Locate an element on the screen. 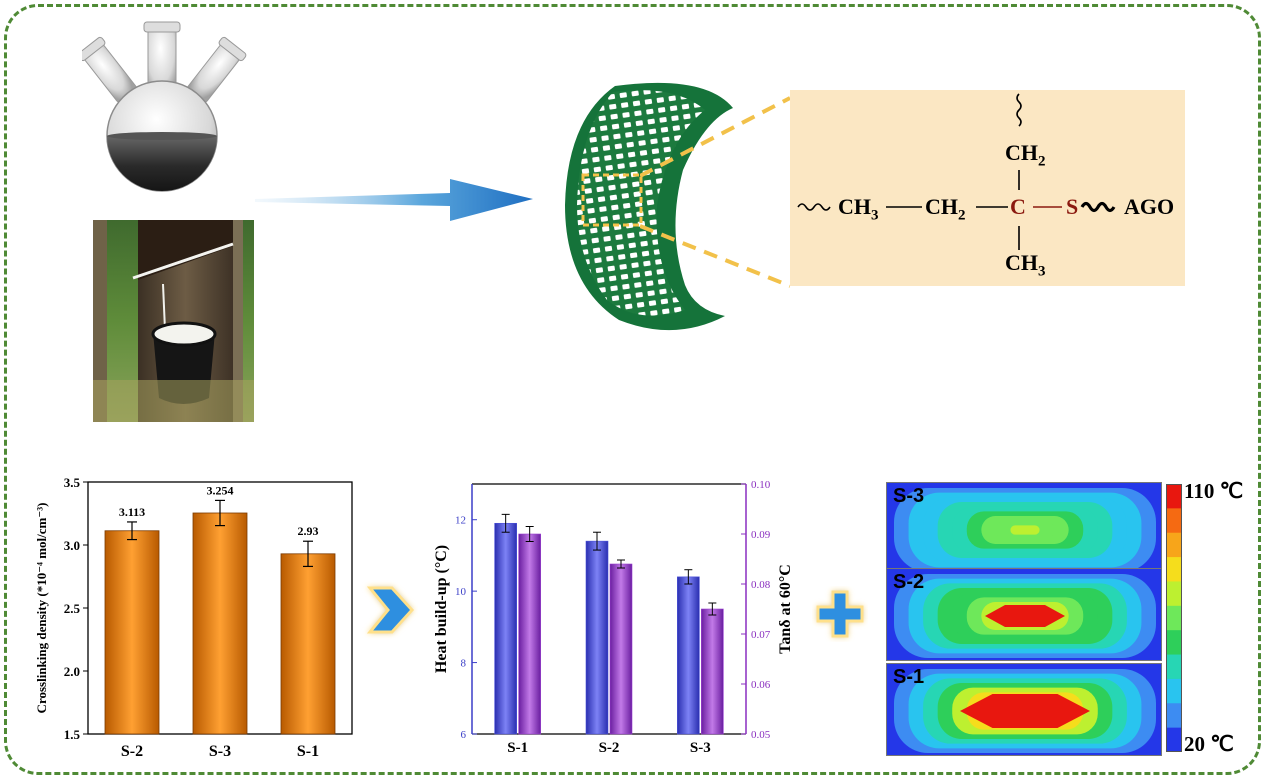 Image resolution: width=1267 pixels, height=781 pixels. thermal-contour is located at coordinates (1025, 530).